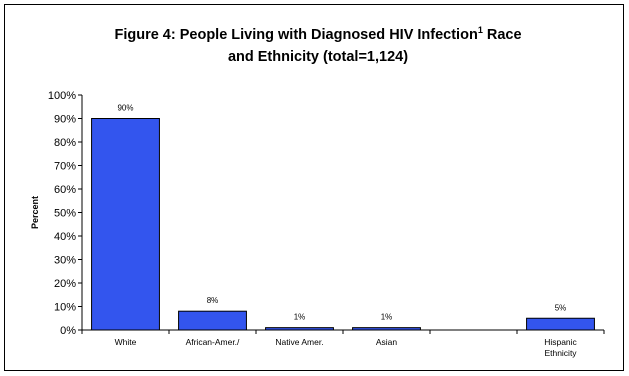 The image size is (629, 376). What do you see at coordinates (68, 331) in the screenshot?
I see `y-tick-label: 0%` at bounding box center [68, 331].